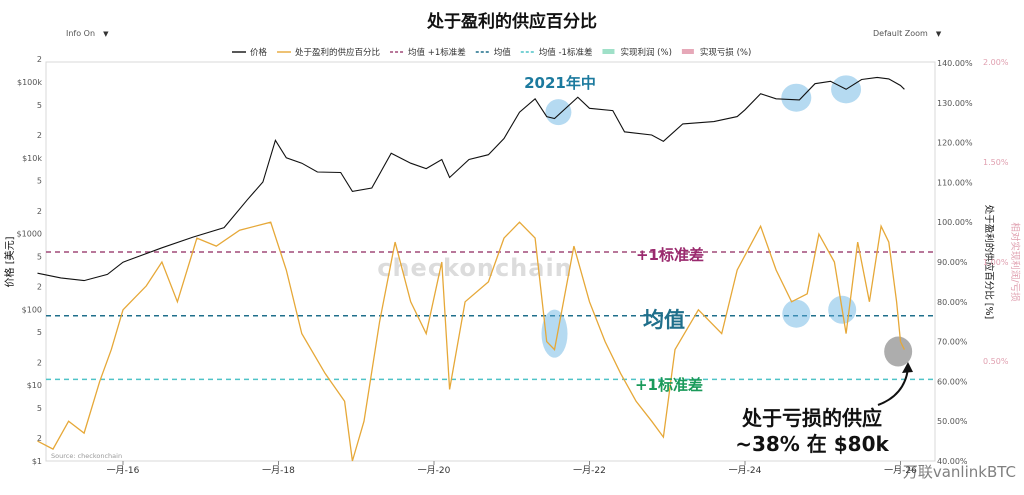  Describe the element at coordinates (952, 461) in the screenshot. I see `right-axis-tick-label: 40.00%` at that location.